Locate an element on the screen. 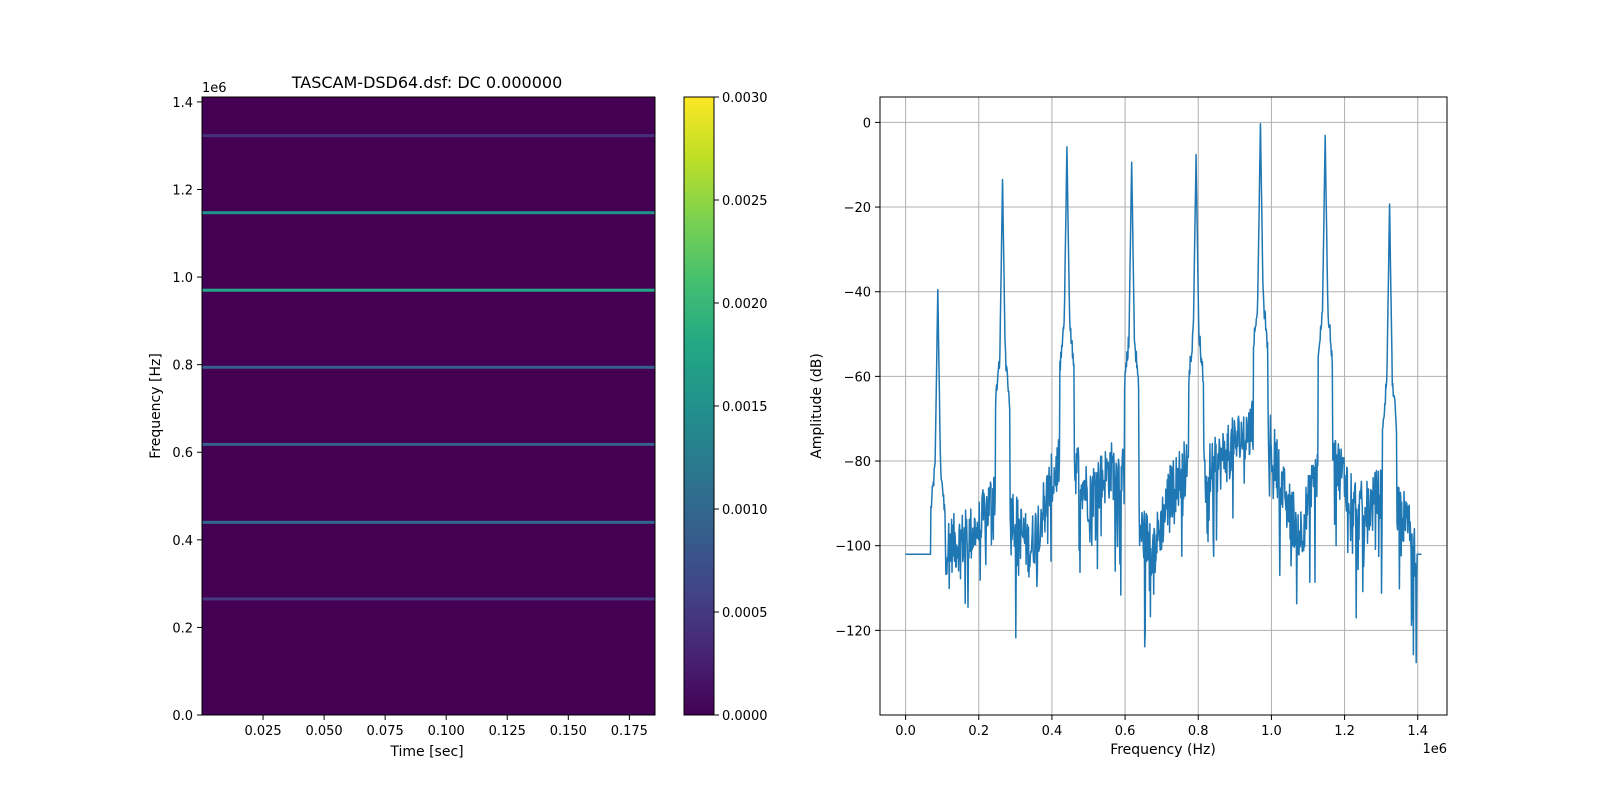 This screenshot has width=1600, height=800. x-tick-label: 0.6 is located at coordinates (1125, 731).